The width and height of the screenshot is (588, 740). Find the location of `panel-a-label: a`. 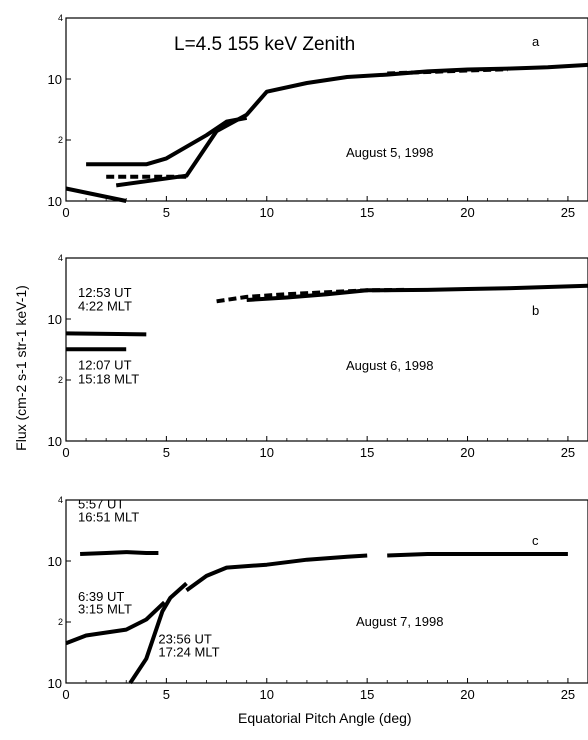

panel-a-label: a is located at coordinates (536, 41).